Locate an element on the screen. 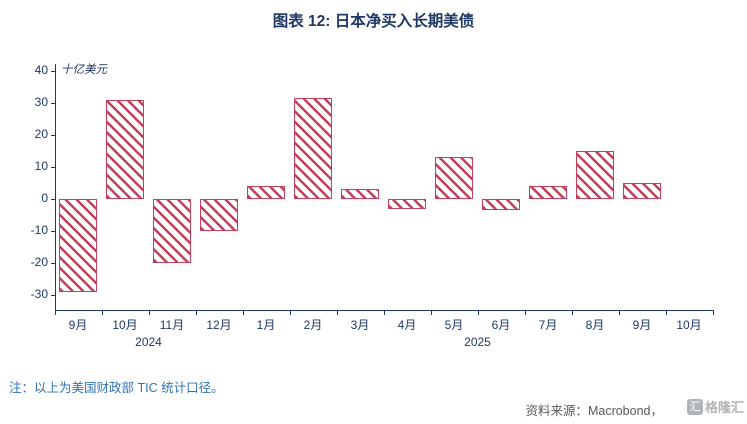 This screenshot has height=424, width=747. y-axis-unit-label: 十亿美元 is located at coordinates (84, 70).